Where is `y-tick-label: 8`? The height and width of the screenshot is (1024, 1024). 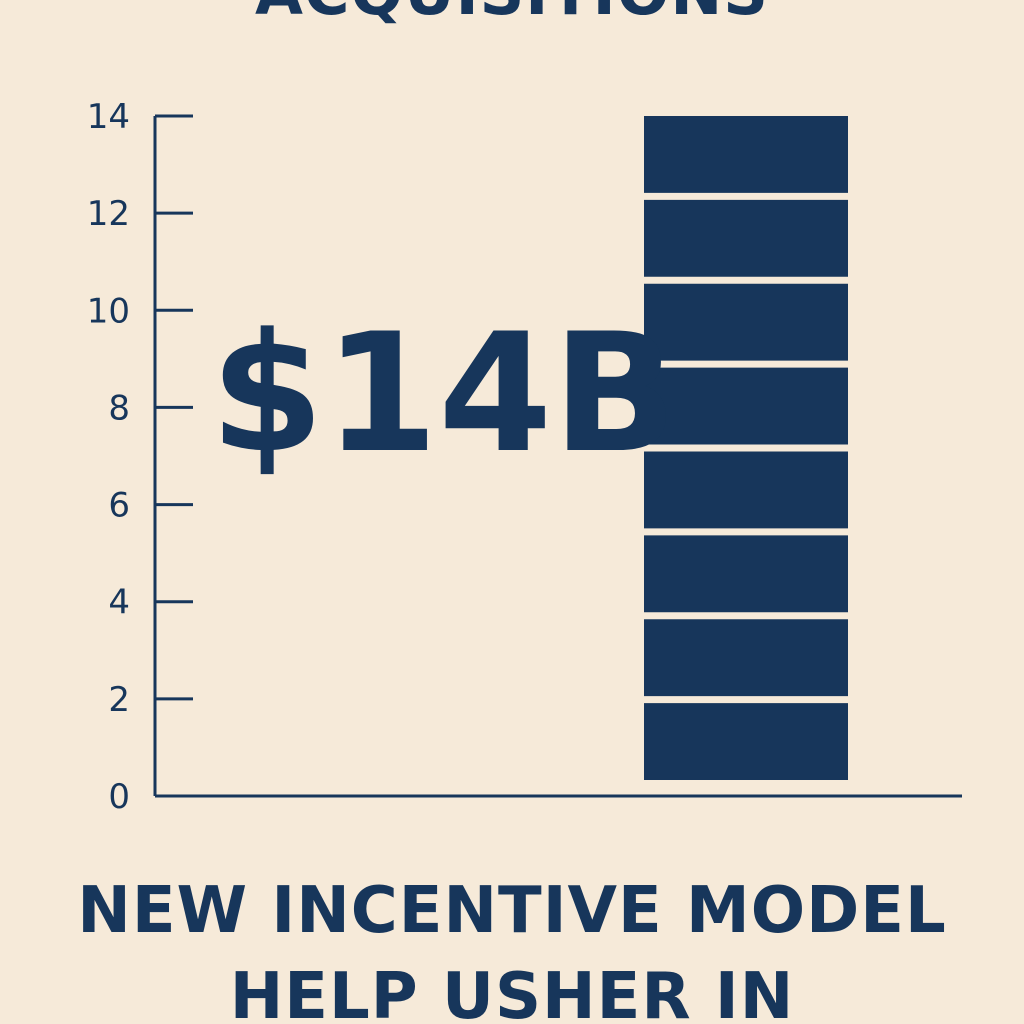
y-tick-label: 8 is located at coordinates (119, 408).